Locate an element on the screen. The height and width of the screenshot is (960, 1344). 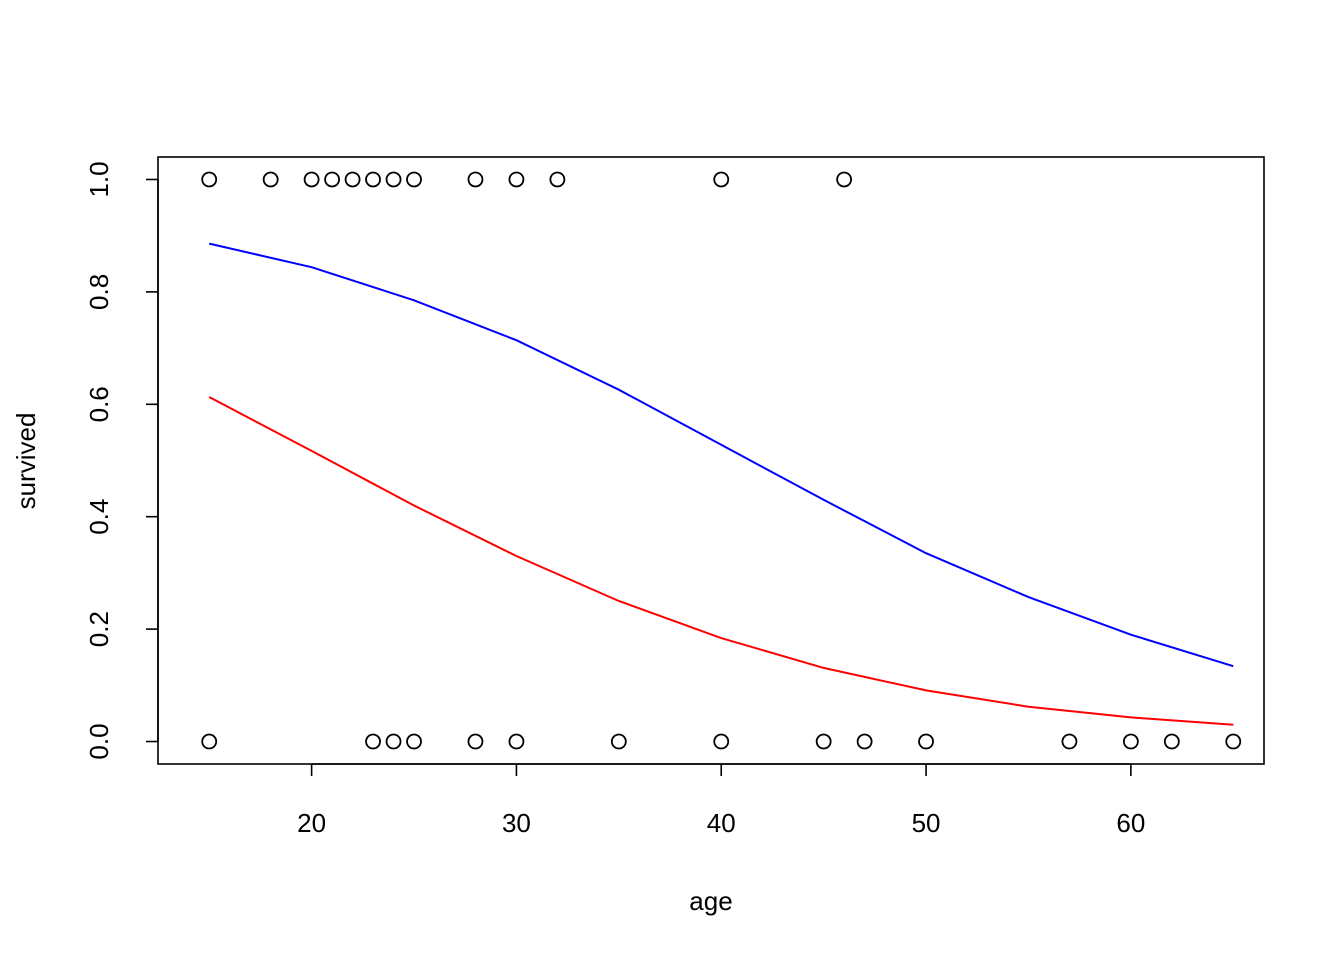
x-tick-label: 30 is located at coordinates (516, 823).